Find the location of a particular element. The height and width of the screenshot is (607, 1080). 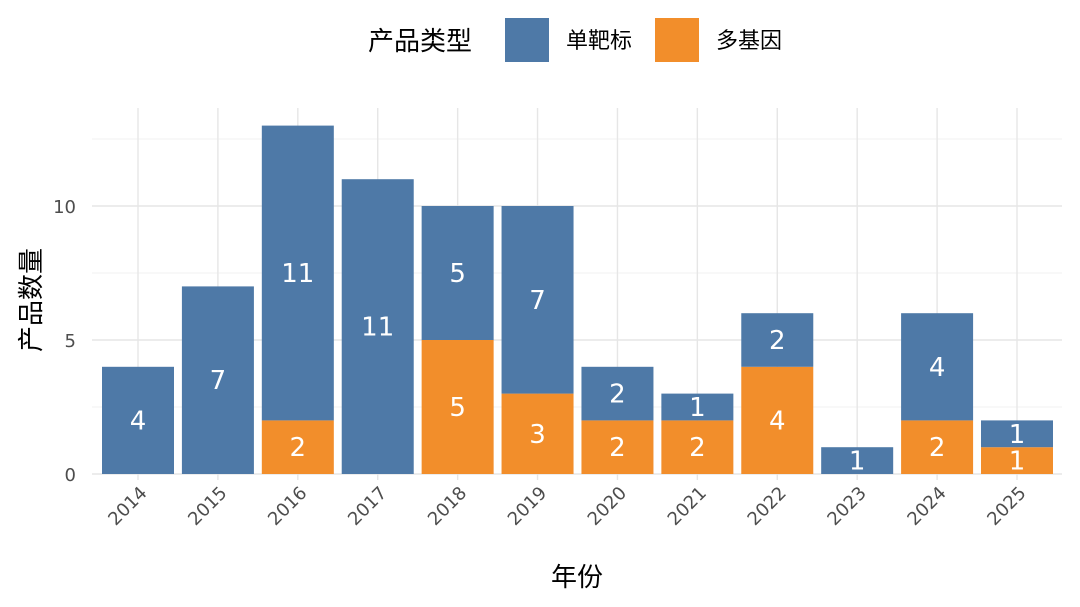

x-tick-label: 2021 is located at coordinates (687, 506).